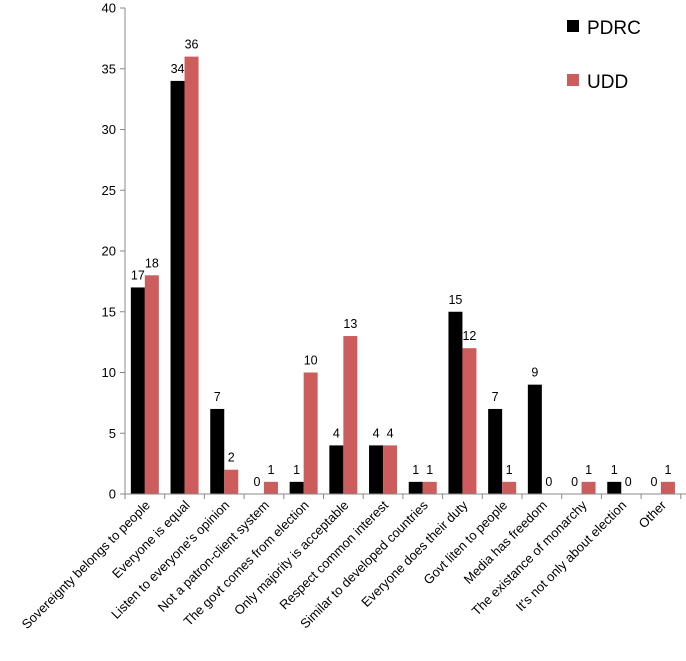  I want to click on data-label-udd: 2, so click(231, 458).